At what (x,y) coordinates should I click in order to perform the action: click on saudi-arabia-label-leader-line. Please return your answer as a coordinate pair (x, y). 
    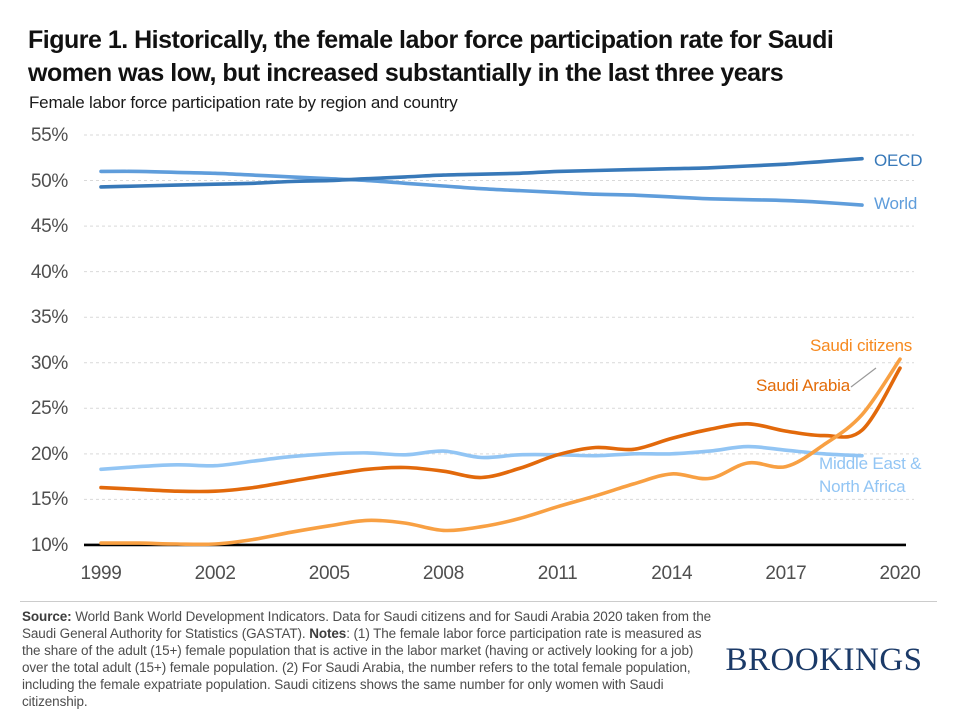
    Looking at the image, I should click on (863, 377).